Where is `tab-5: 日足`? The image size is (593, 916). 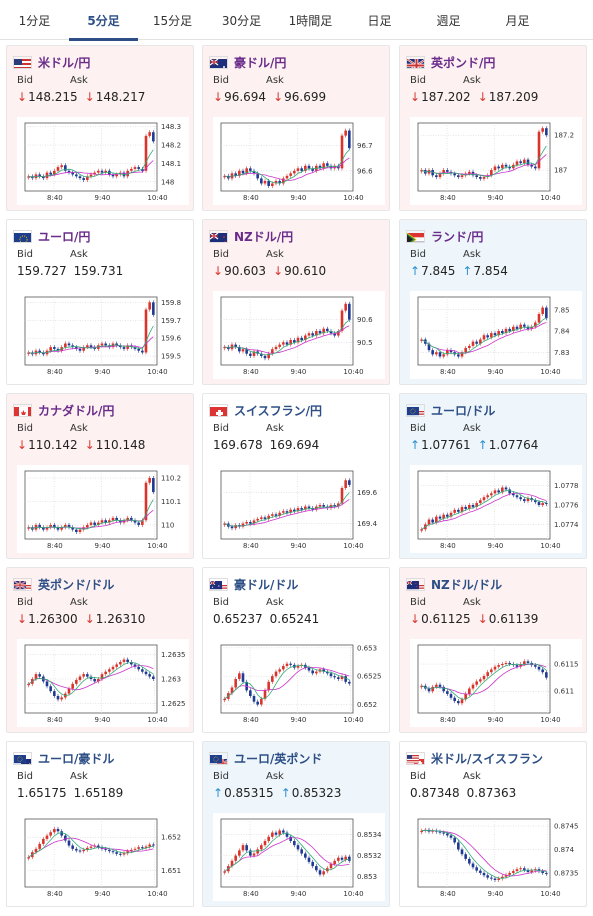 tab-5: 日足 is located at coordinates (379, 20).